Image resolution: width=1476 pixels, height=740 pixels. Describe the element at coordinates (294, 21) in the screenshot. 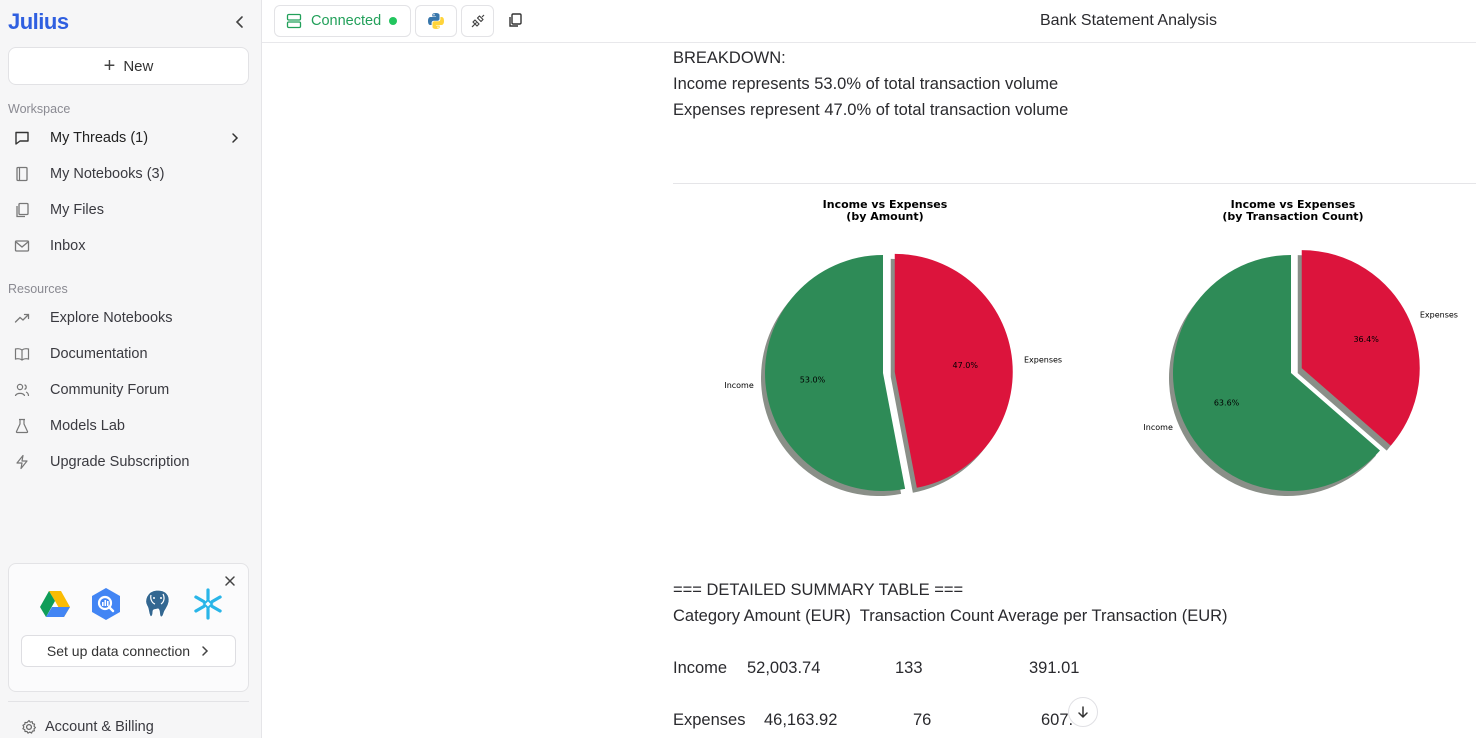

I see `server-icon` at that location.